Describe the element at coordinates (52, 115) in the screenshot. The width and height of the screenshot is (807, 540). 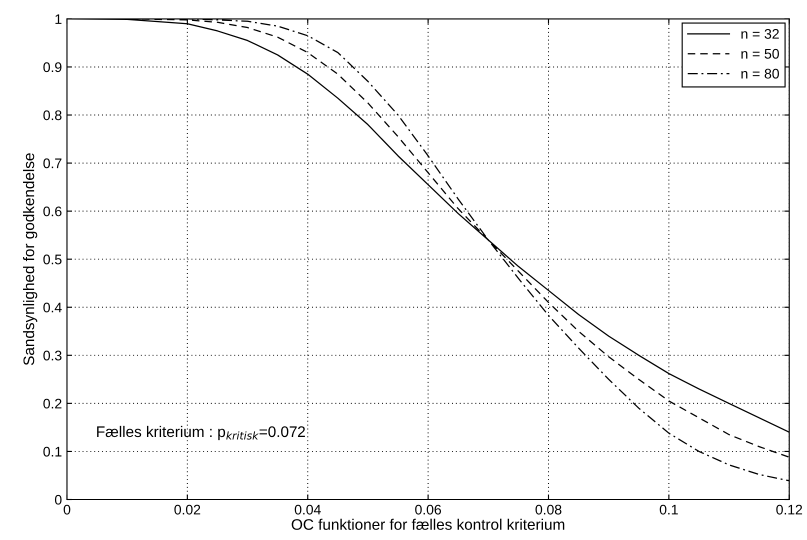
I see `y-tick-label: 0.8` at that location.